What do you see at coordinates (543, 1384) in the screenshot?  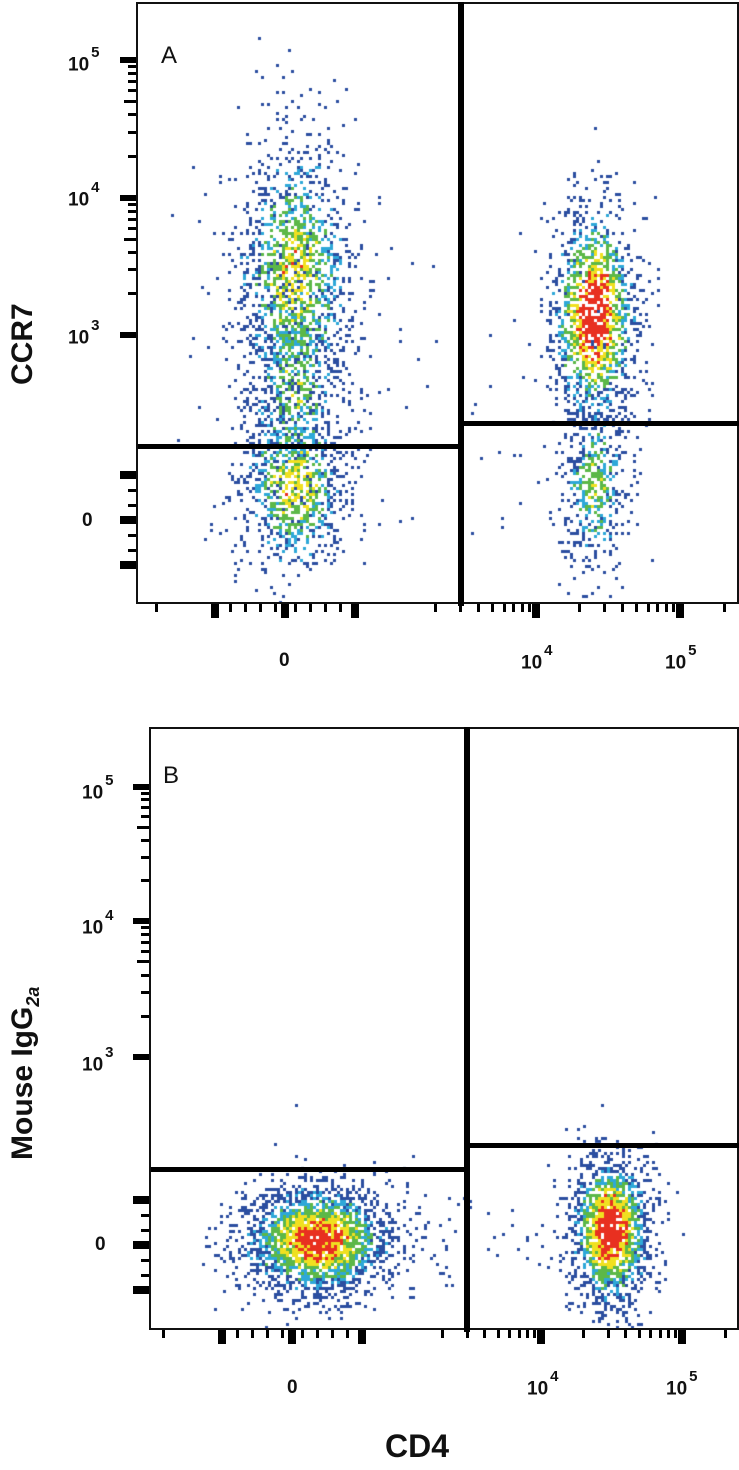 I see `x-tick-b-1e4: 10⁴` at bounding box center [543, 1384].